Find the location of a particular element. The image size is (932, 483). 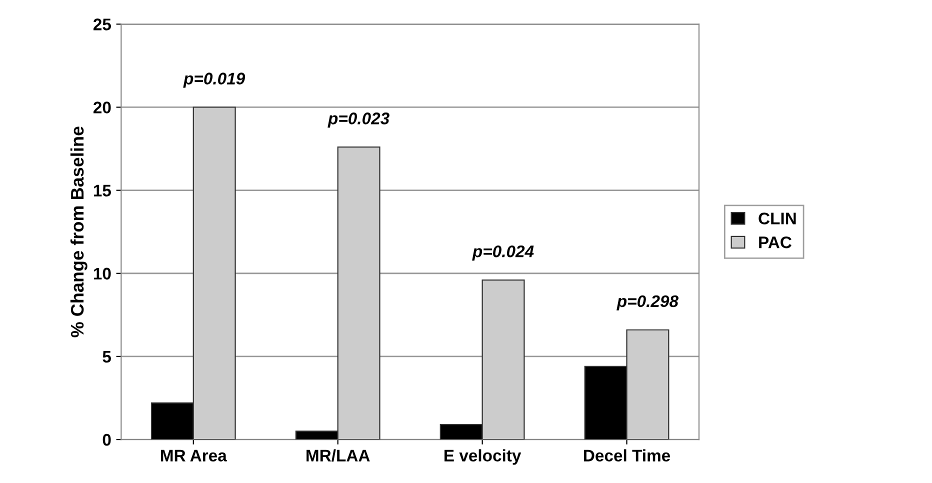

y-tick-label: 20 is located at coordinates (102, 108).